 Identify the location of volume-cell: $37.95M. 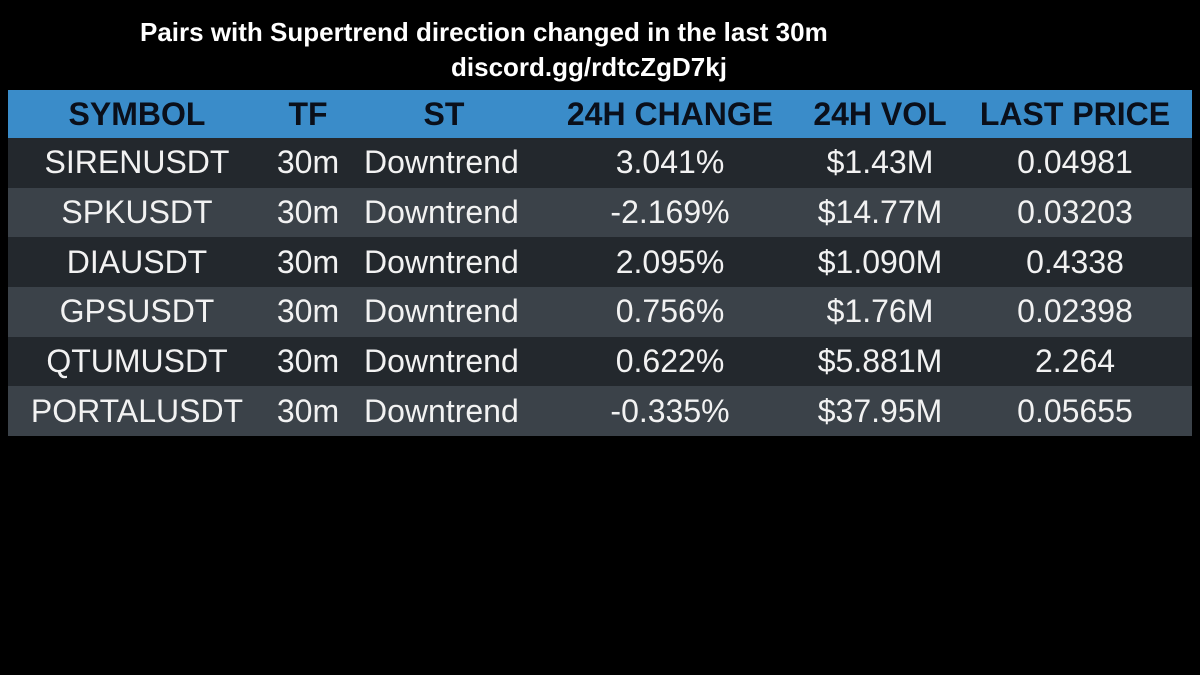
(880, 411).